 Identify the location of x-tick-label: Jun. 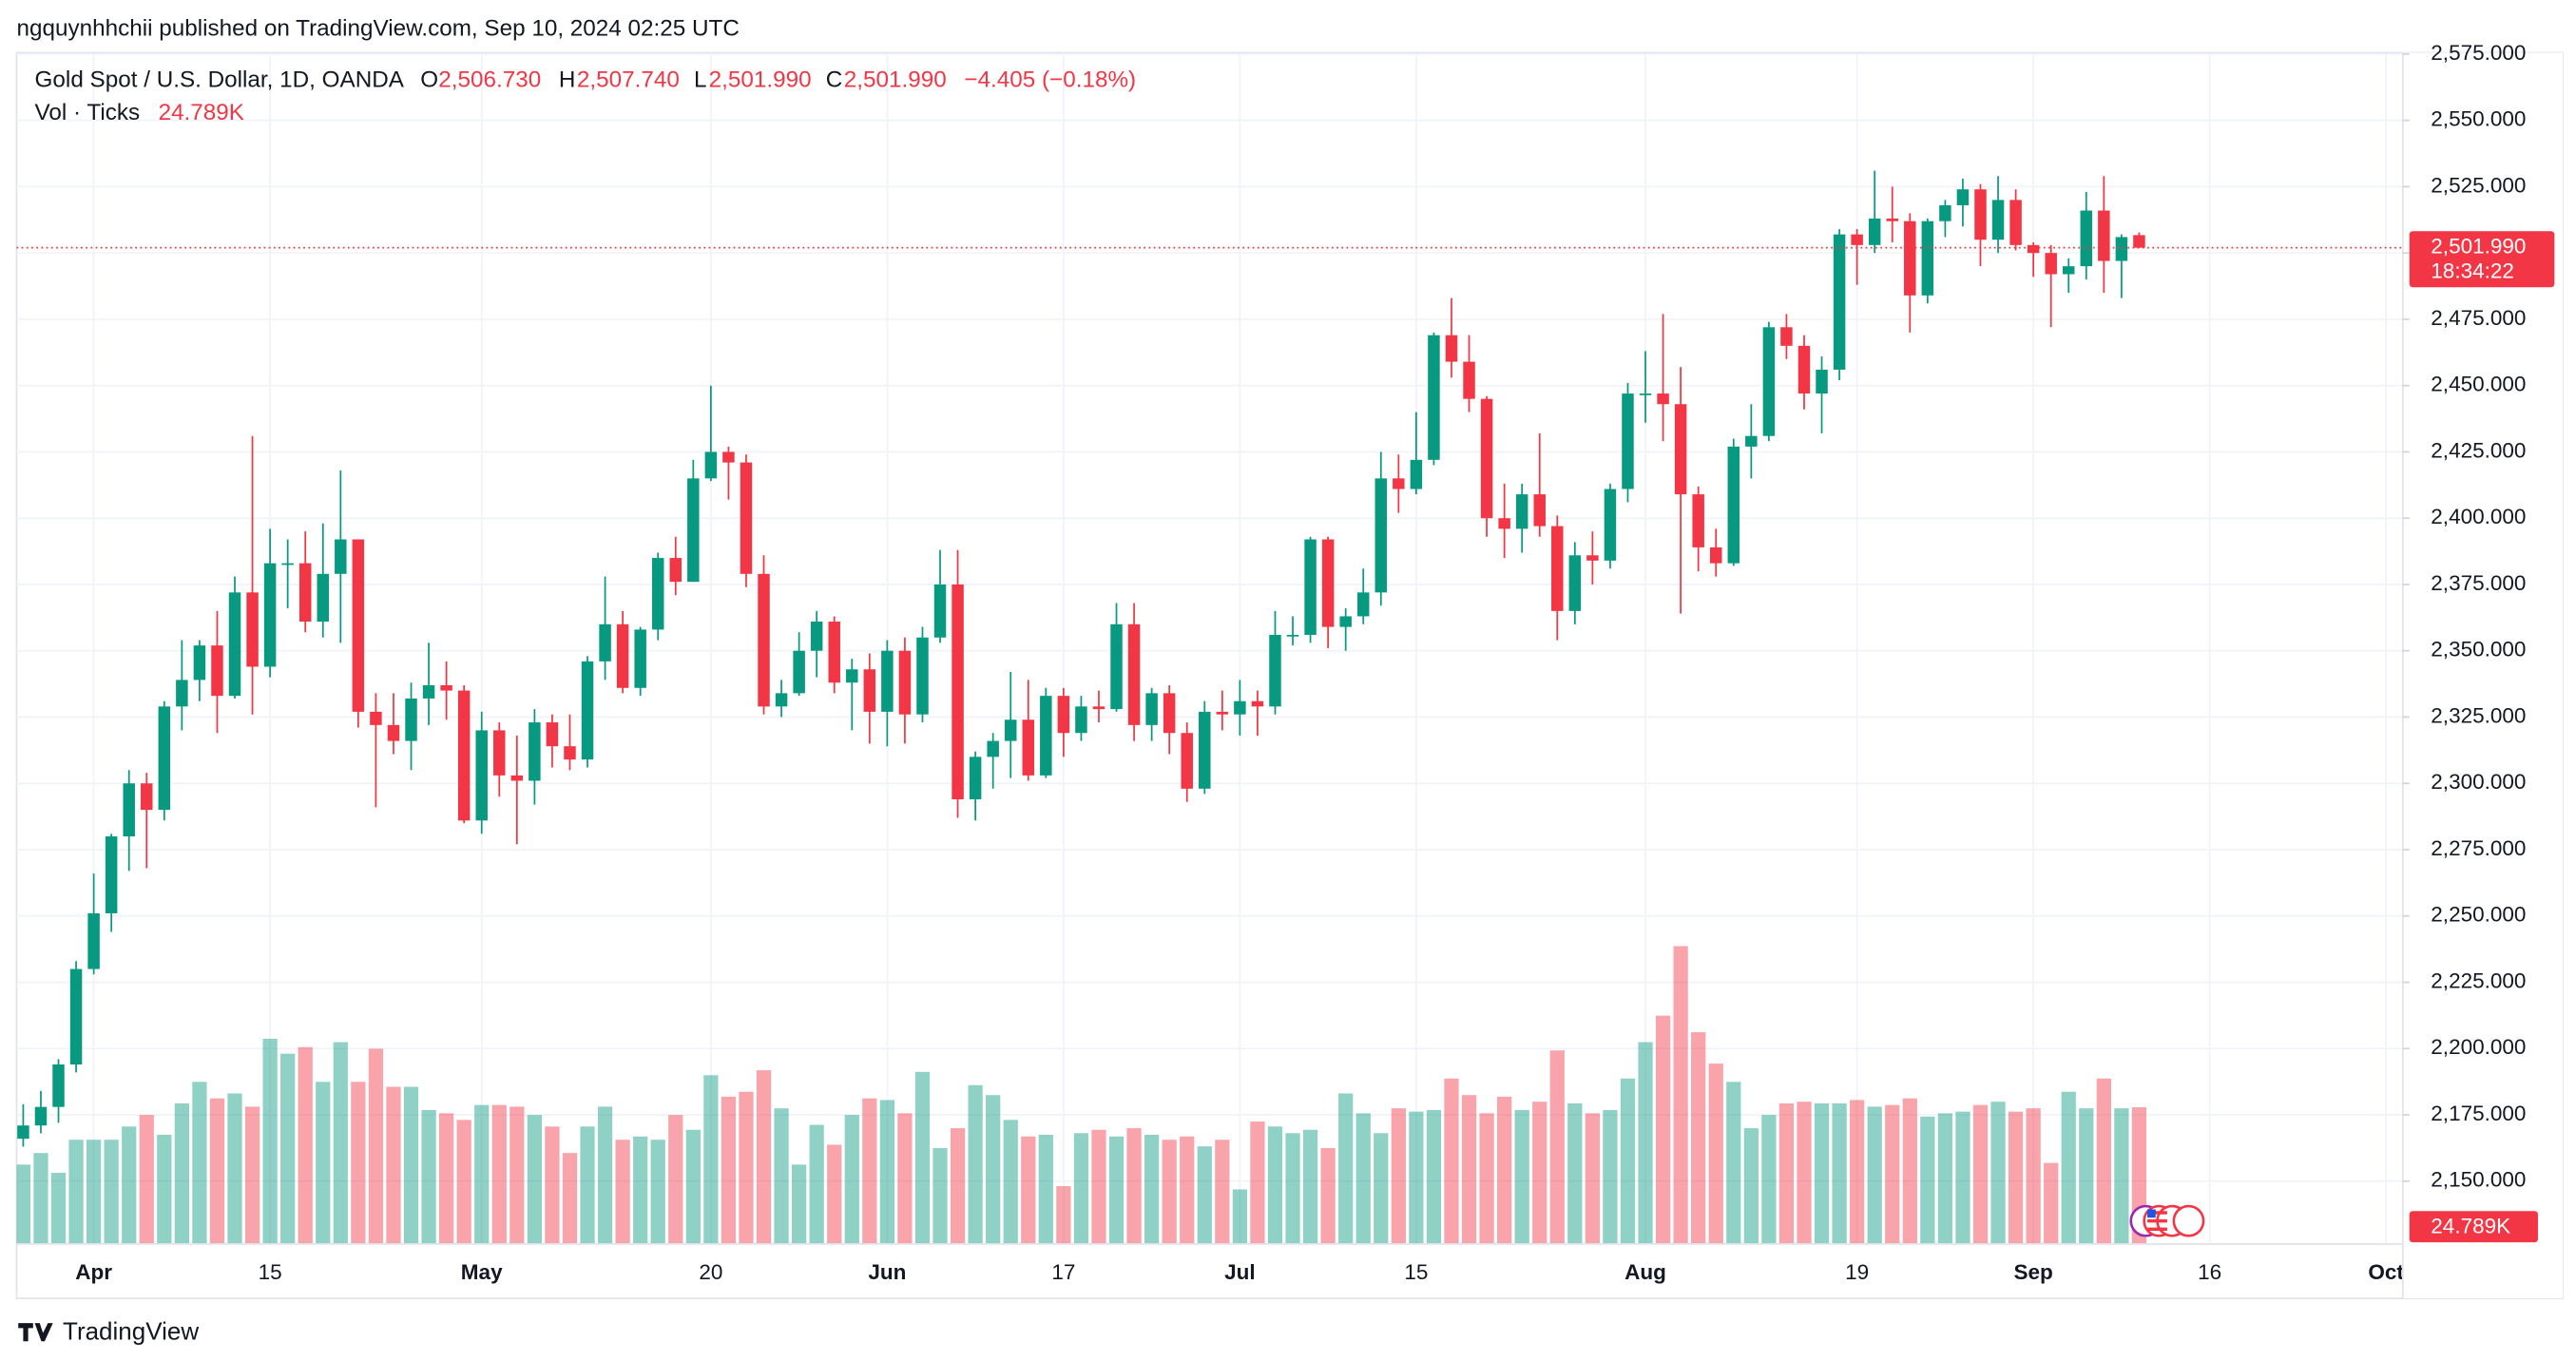
(887, 1272).